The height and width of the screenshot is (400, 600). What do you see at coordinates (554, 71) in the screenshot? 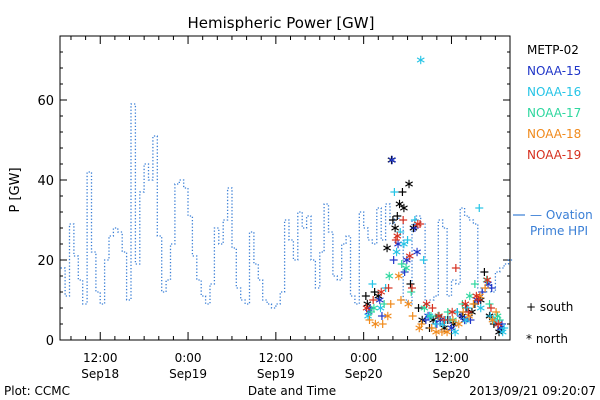
I see `legend-entry-noaa-15: NOAA-15` at bounding box center [554, 71].